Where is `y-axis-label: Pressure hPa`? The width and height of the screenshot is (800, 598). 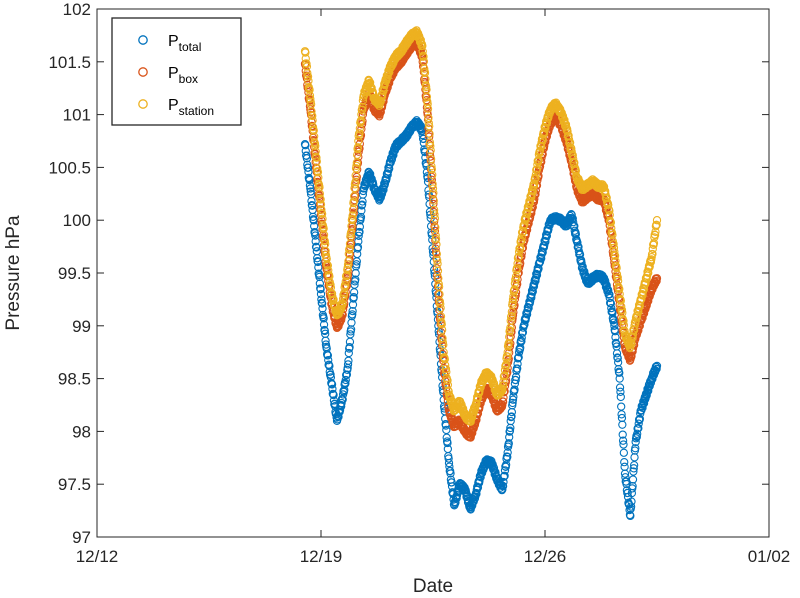
y-axis-label: Pressure hPa is located at coordinates (13, 273).